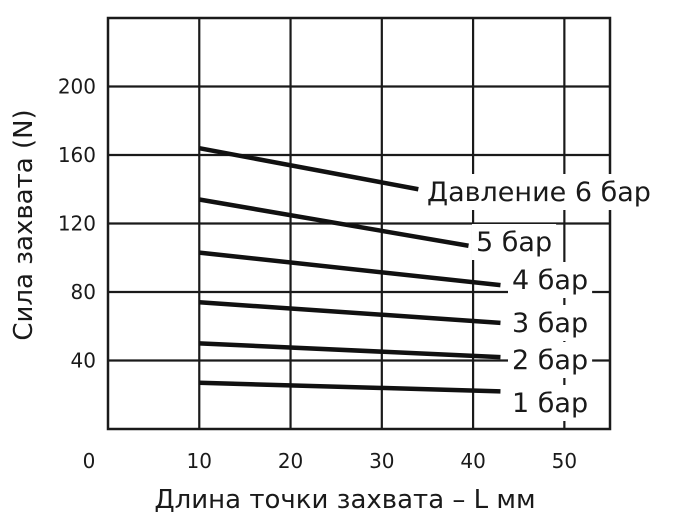  I want to click on series-label: Давление 6 бар, so click(539, 192).